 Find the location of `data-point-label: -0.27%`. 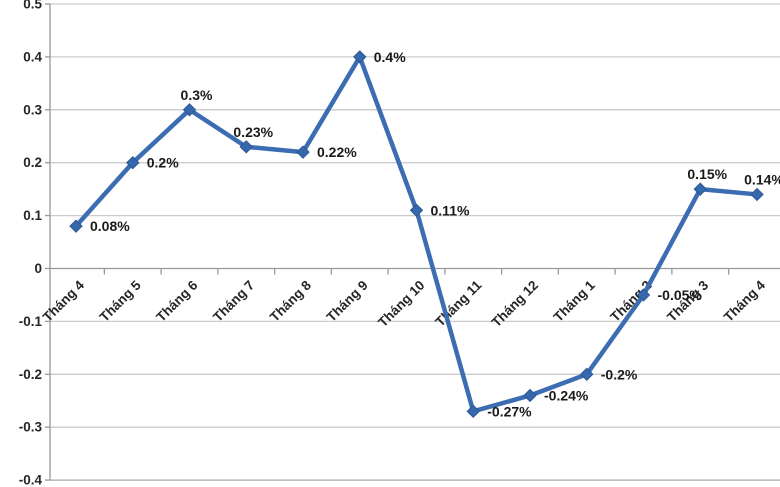

data-point-label: -0.27% is located at coordinates (509, 411).